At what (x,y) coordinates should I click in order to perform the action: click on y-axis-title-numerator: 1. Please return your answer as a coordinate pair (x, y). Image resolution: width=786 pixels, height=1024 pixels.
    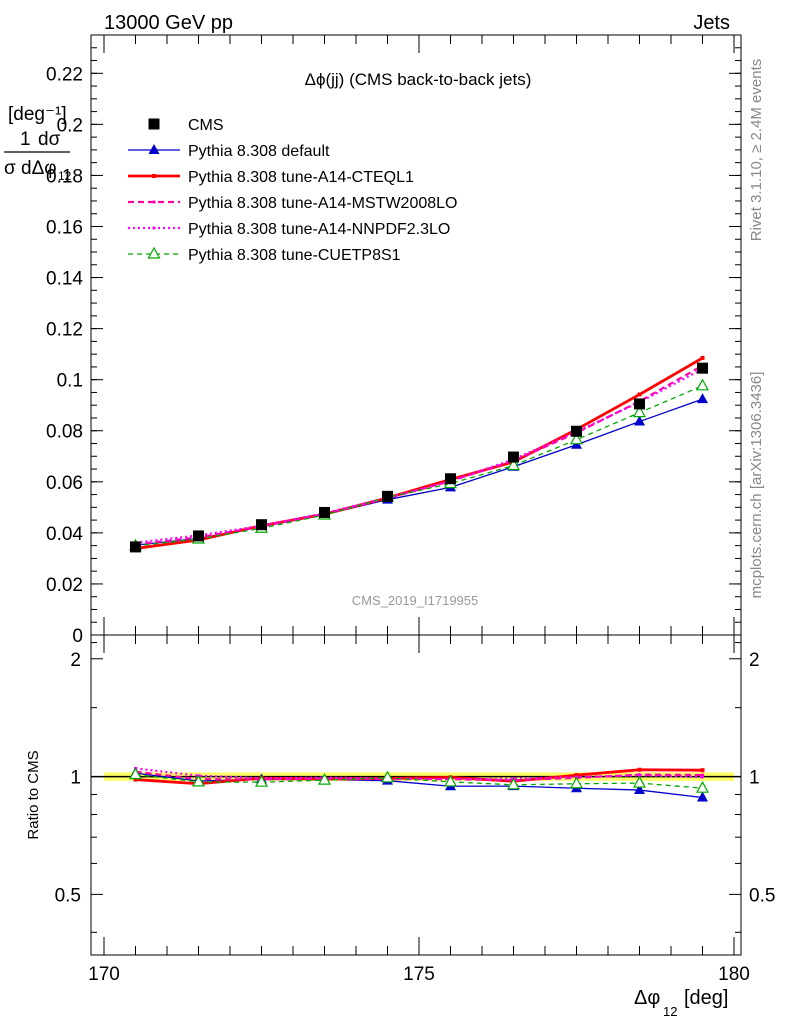
    Looking at the image, I should click on (25, 139).